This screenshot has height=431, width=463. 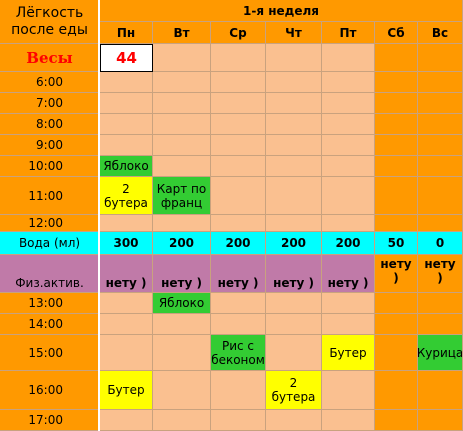 I want to click on meal-mon-t1000: Яблоко, so click(x=126, y=166).